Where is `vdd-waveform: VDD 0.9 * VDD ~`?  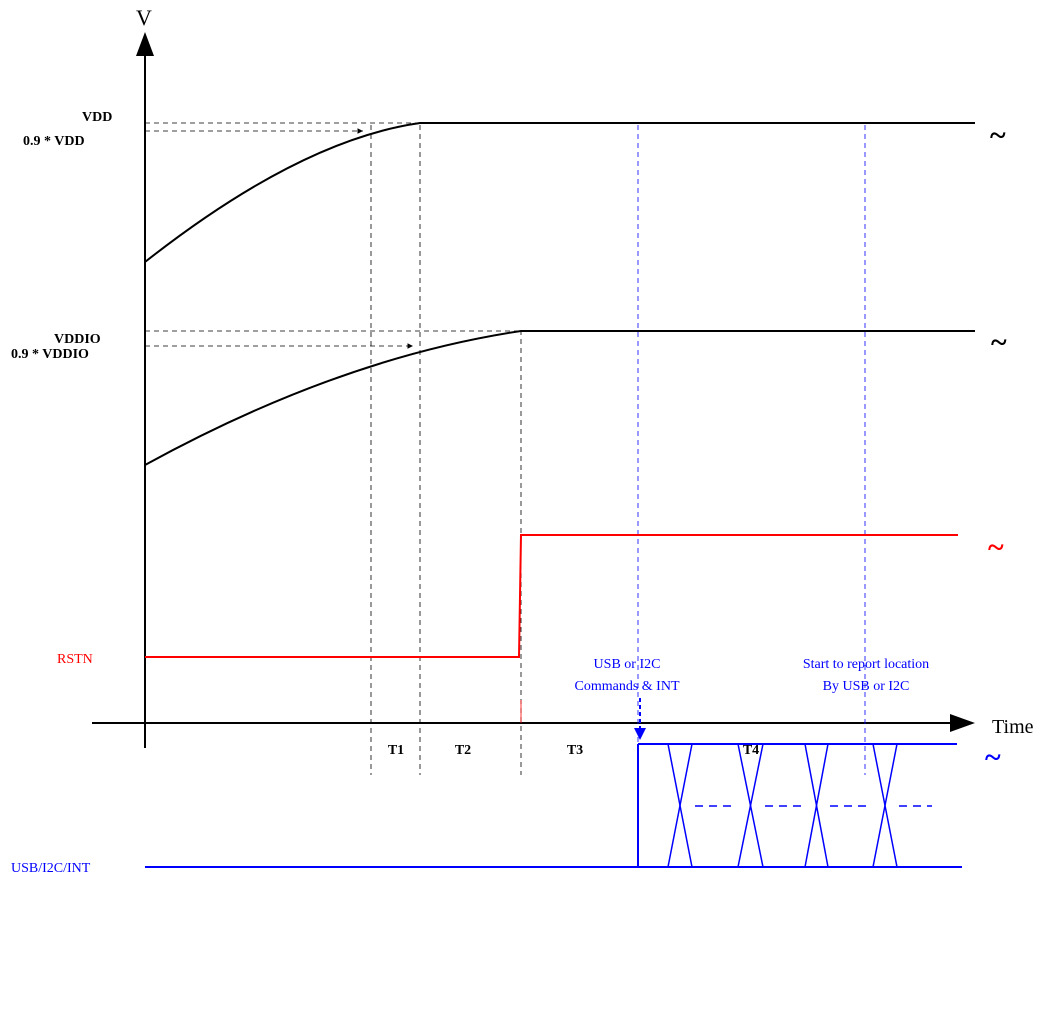
vdd-waveform: VDD 0.9 * VDD ~ is located at coordinates (514, 186).